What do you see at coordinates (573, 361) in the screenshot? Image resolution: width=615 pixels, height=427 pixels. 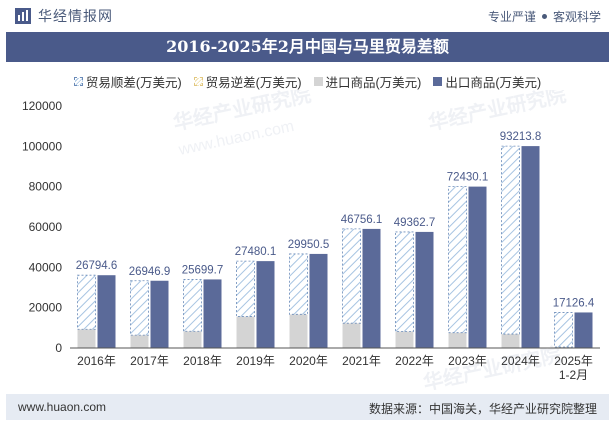 I see `x-tick-label: 2025年` at bounding box center [573, 361].